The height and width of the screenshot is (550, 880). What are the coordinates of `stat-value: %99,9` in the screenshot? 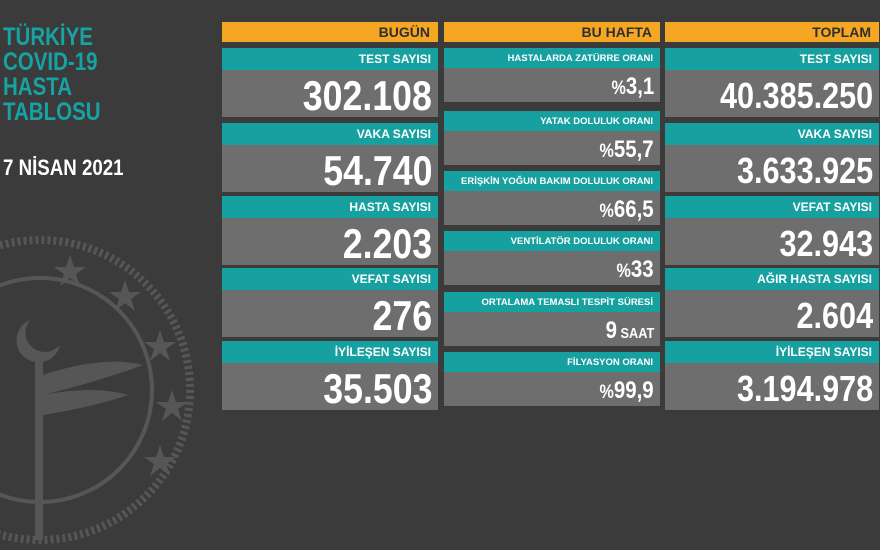 It's located at (552, 389).